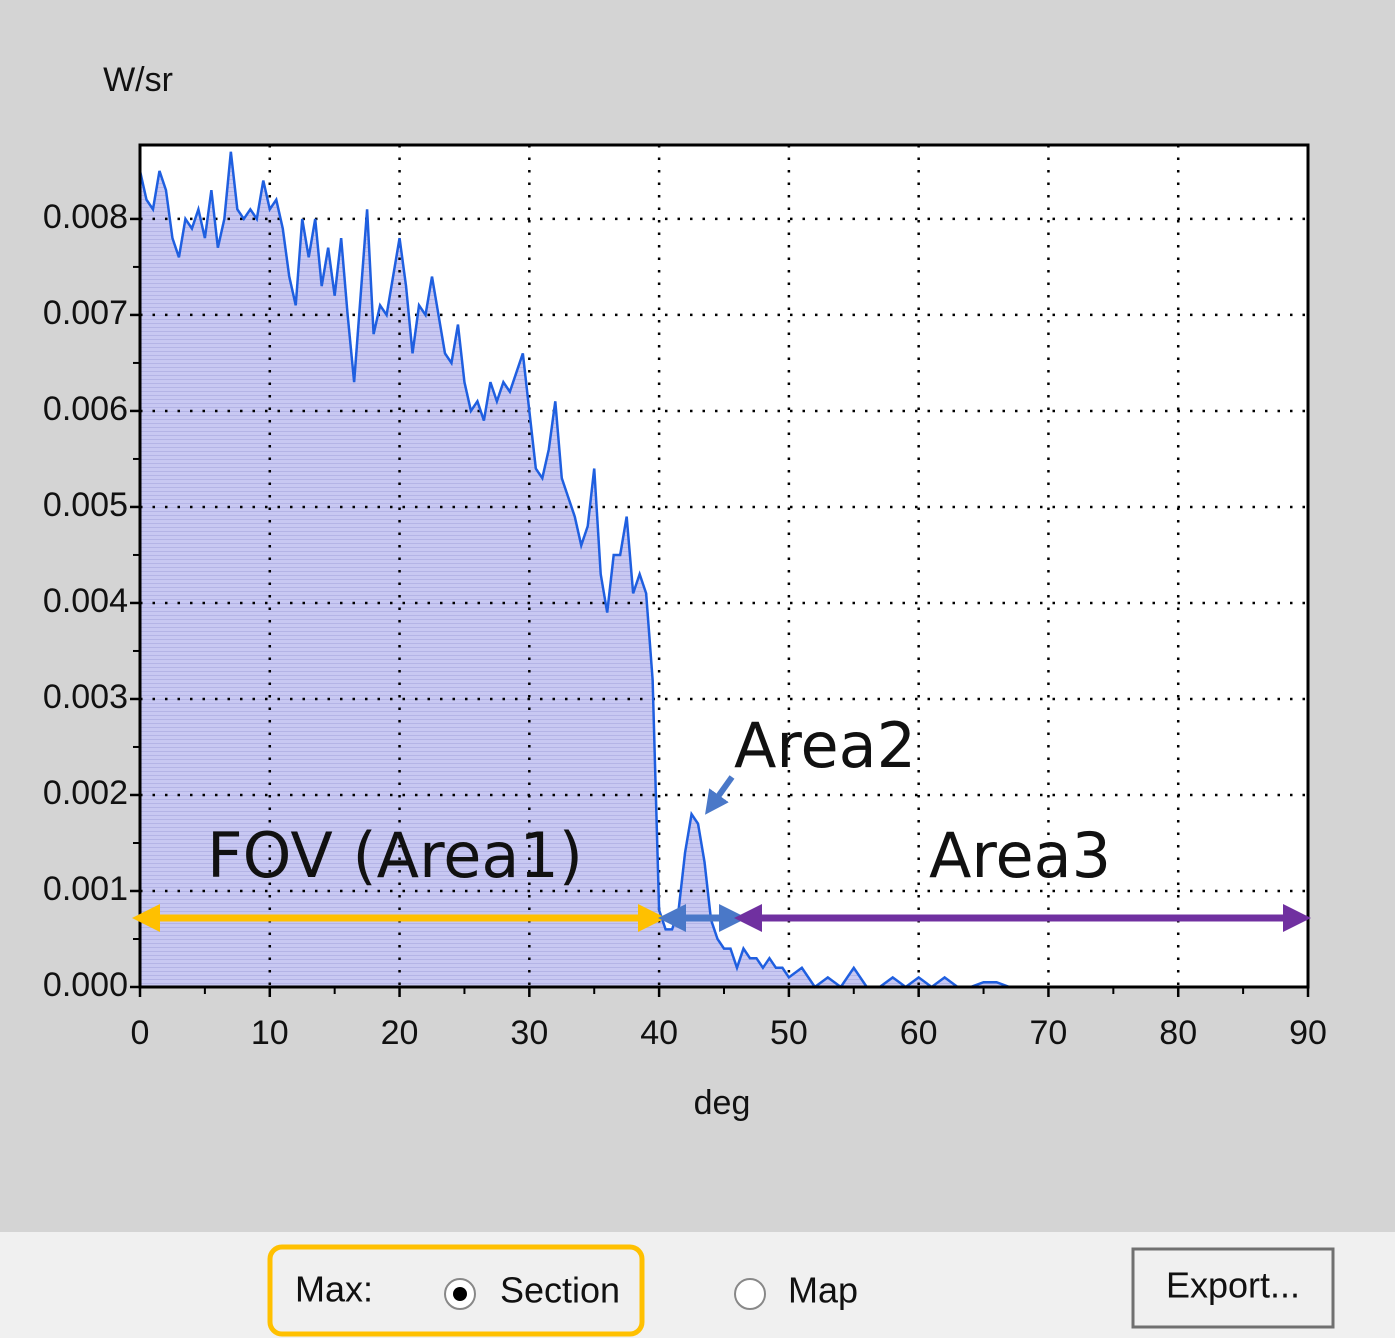 Image resolution: width=1395 pixels, height=1338 pixels. I want to click on highlight-box, so click(456, 1290).